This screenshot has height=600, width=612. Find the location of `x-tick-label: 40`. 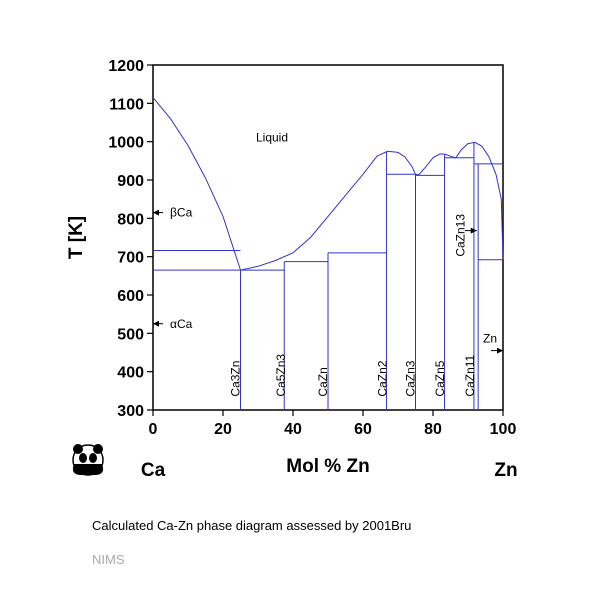

x-tick-label: 40 is located at coordinates (293, 429).